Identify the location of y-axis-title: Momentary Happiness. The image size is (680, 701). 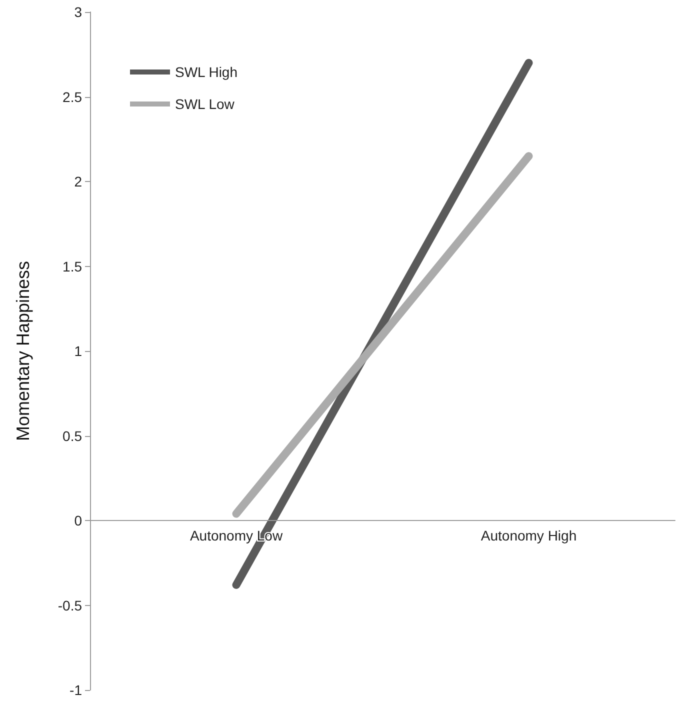
(23, 351).